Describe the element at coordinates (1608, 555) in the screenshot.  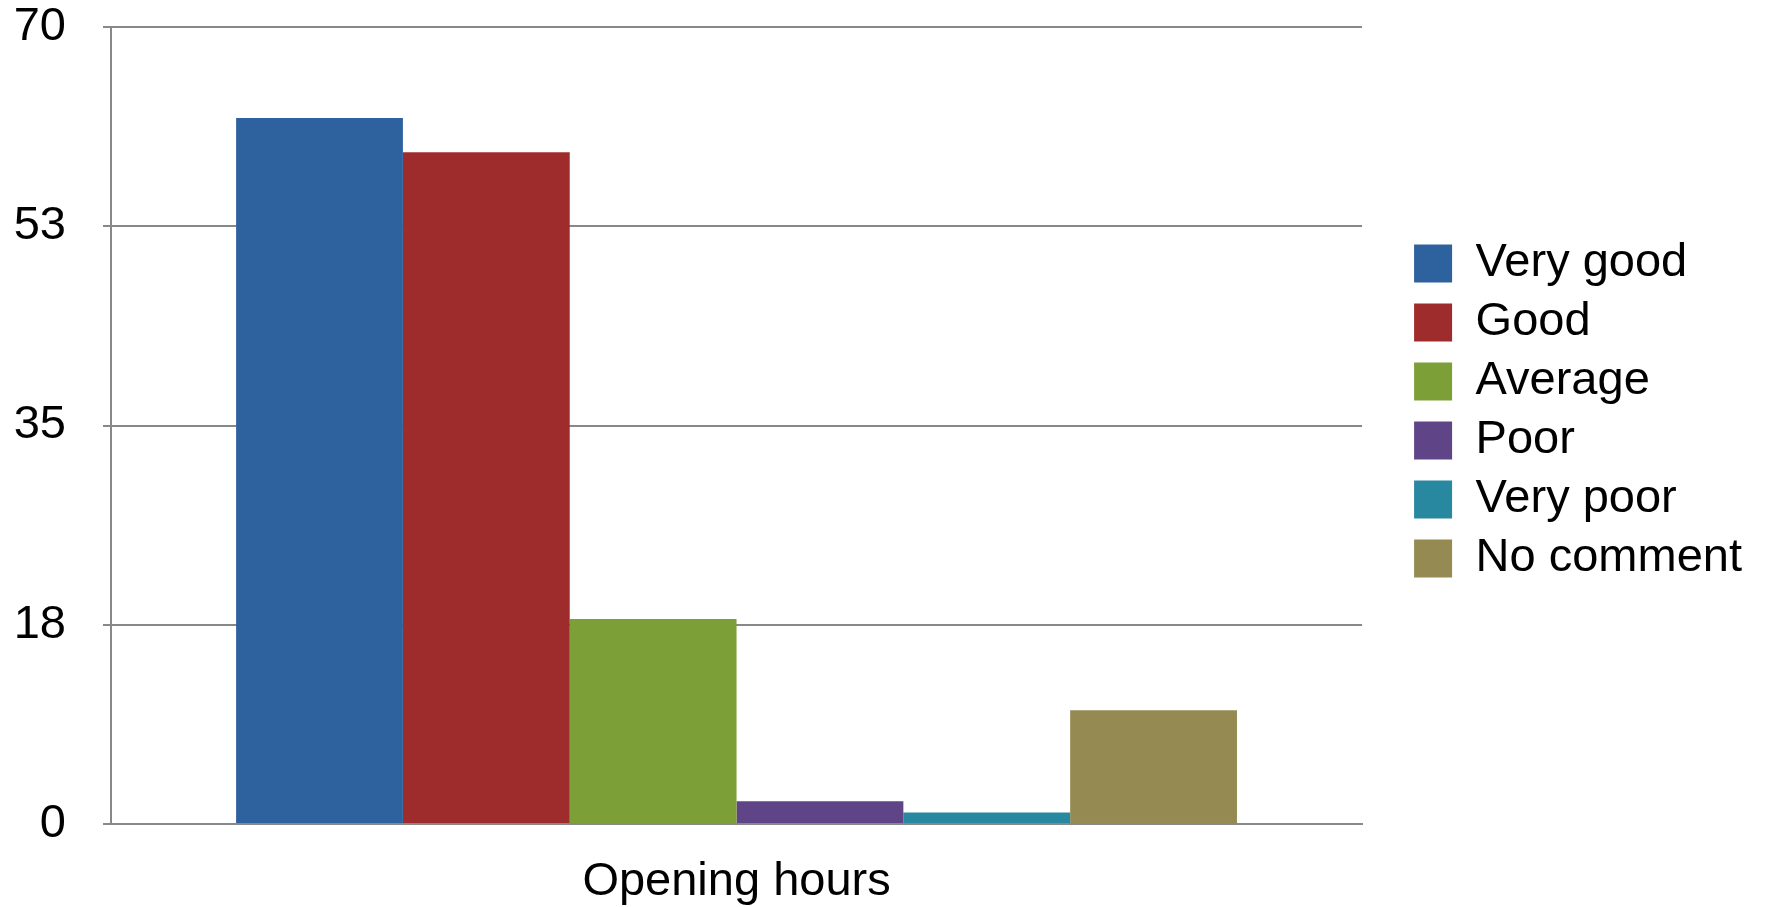
I see `legend-label: No comment` at that location.